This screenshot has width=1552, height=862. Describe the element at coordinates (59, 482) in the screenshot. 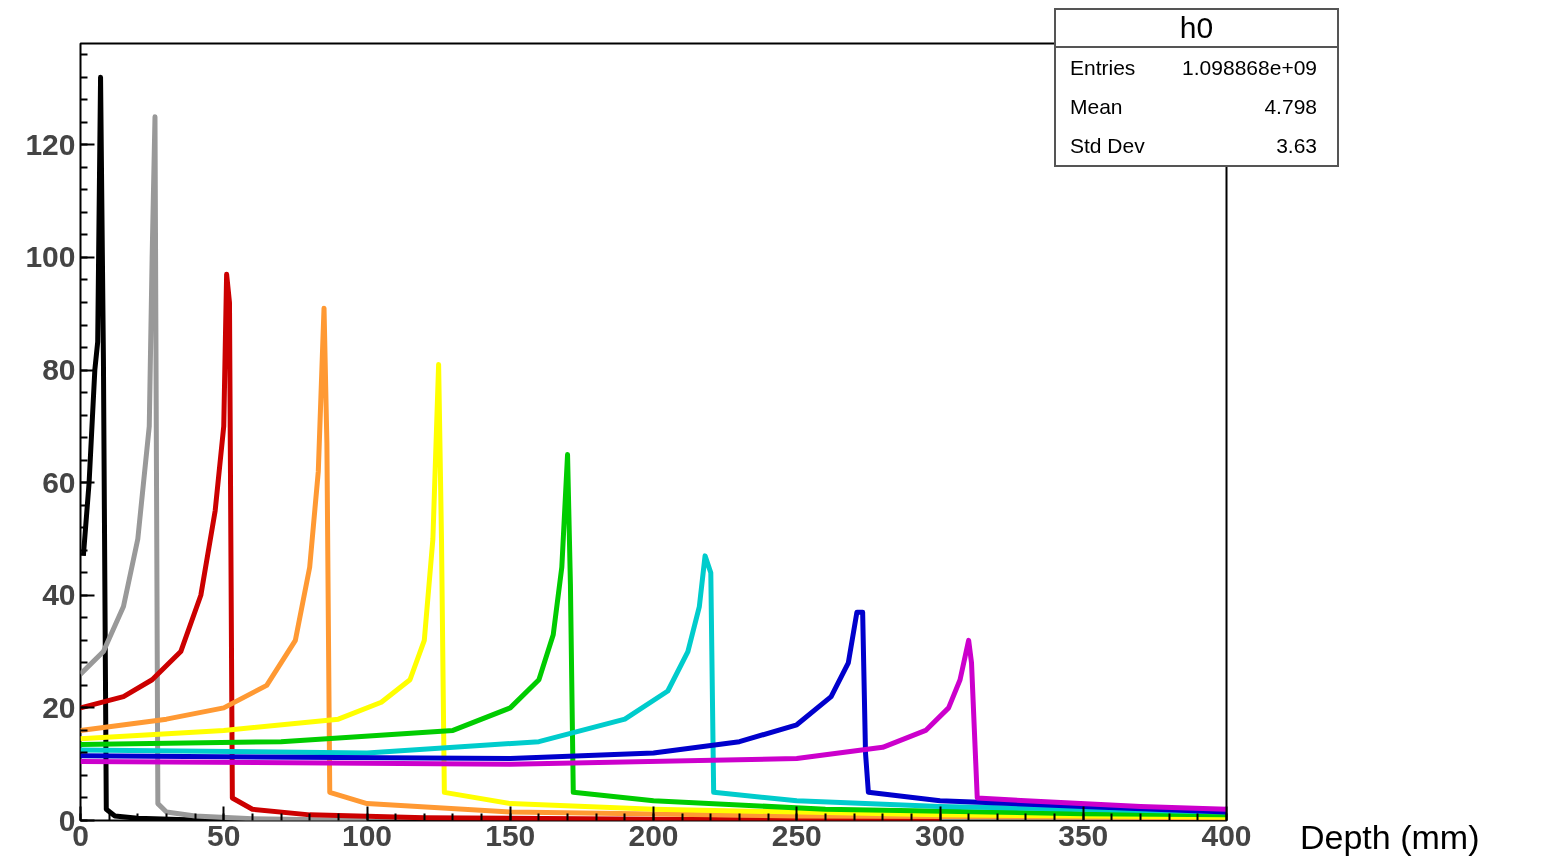

I see `y-tick-label: 60` at that location.